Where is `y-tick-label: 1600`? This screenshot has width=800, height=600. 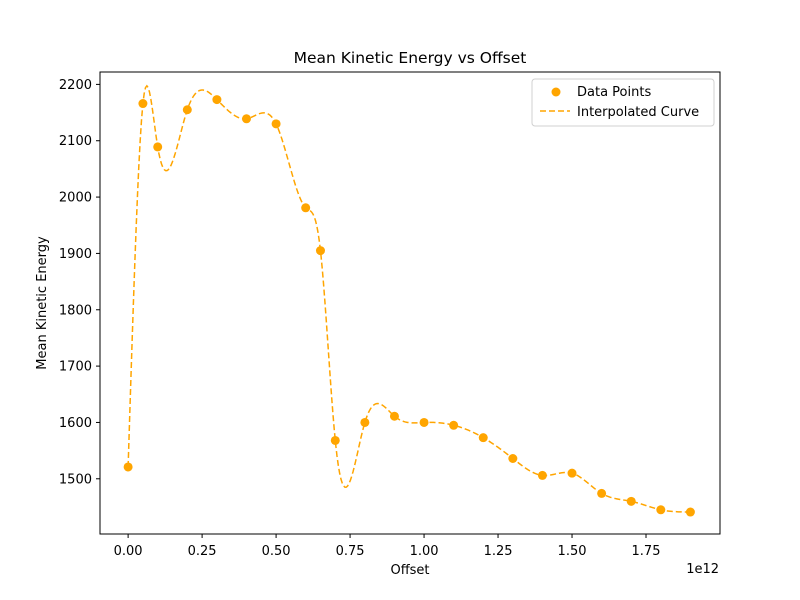
y-tick-label: 1600 is located at coordinates (75, 423).